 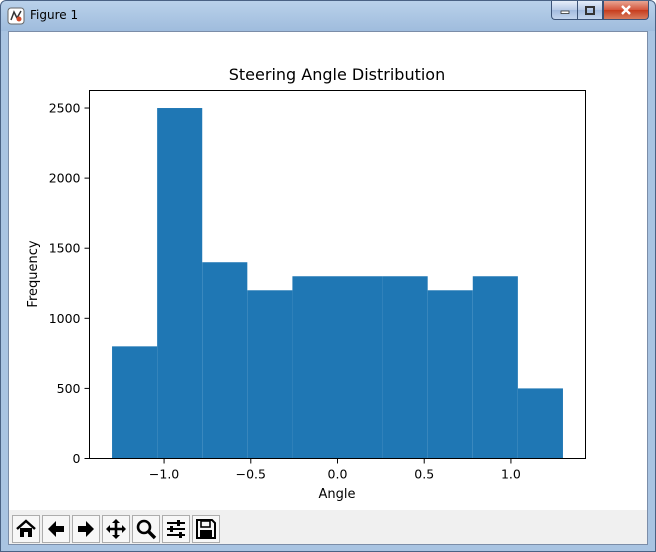 I want to click on move-icon, so click(x=116, y=529).